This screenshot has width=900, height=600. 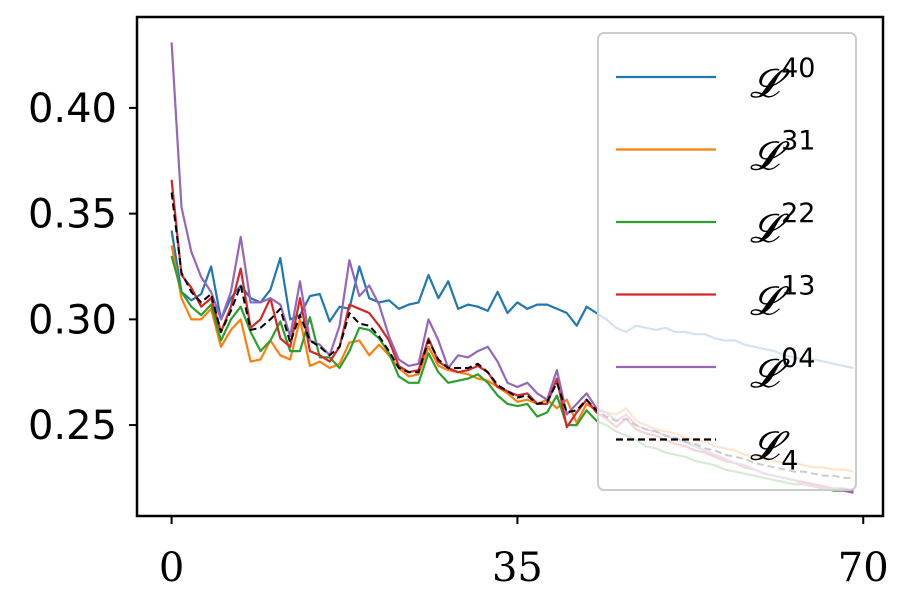 What do you see at coordinates (72, 215) in the screenshot?
I see `y-tick-label: 0.35` at bounding box center [72, 215].